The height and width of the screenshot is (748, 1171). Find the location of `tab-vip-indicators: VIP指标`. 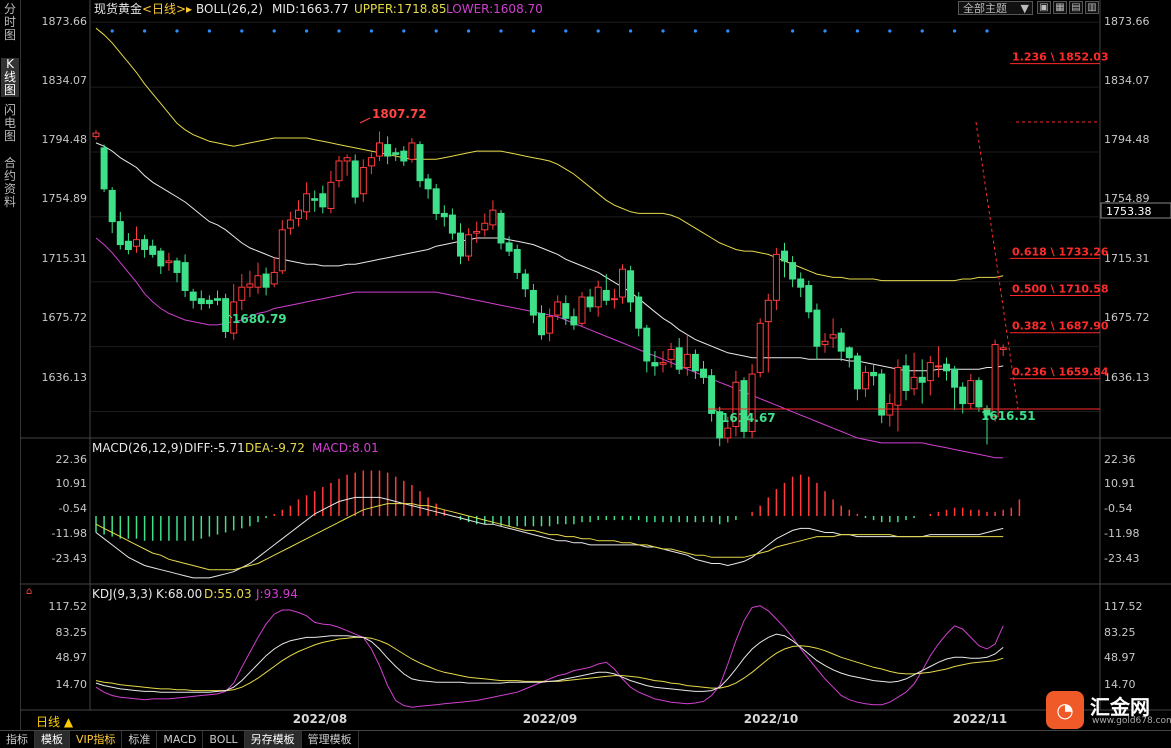

tab-vip-indicators: VIP指标 is located at coordinates (96, 739).